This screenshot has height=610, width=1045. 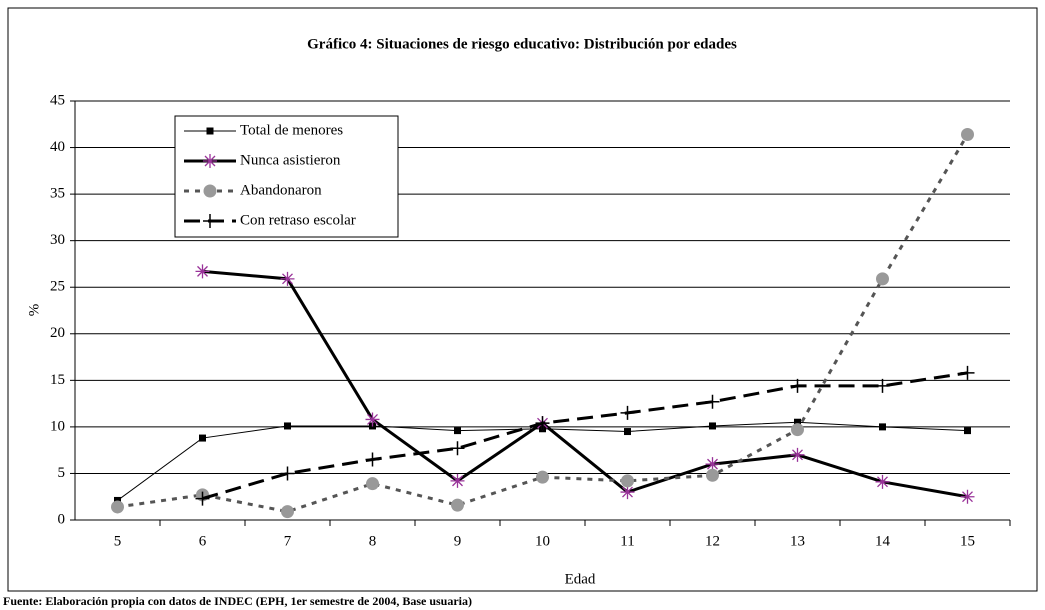 What do you see at coordinates (57, 147) in the screenshot?
I see `y-tick-label: 40` at bounding box center [57, 147].